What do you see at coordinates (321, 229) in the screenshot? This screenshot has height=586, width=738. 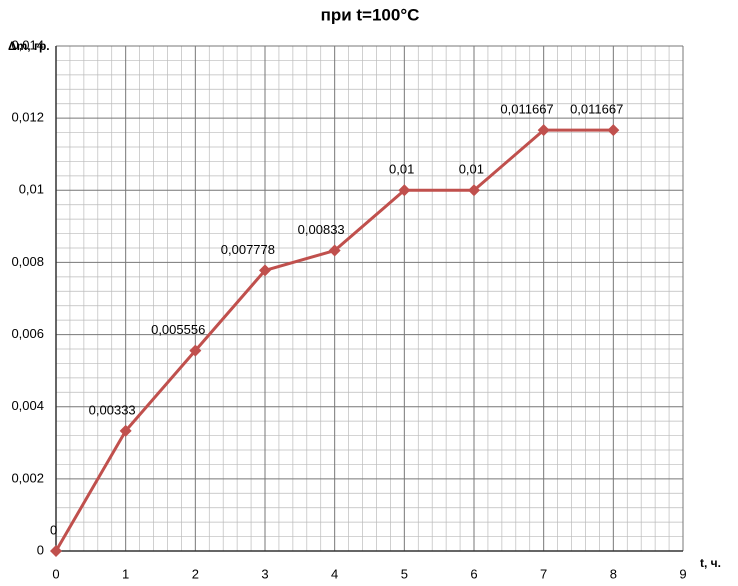 I see `data-label: 0,00833` at bounding box center [321, 229].